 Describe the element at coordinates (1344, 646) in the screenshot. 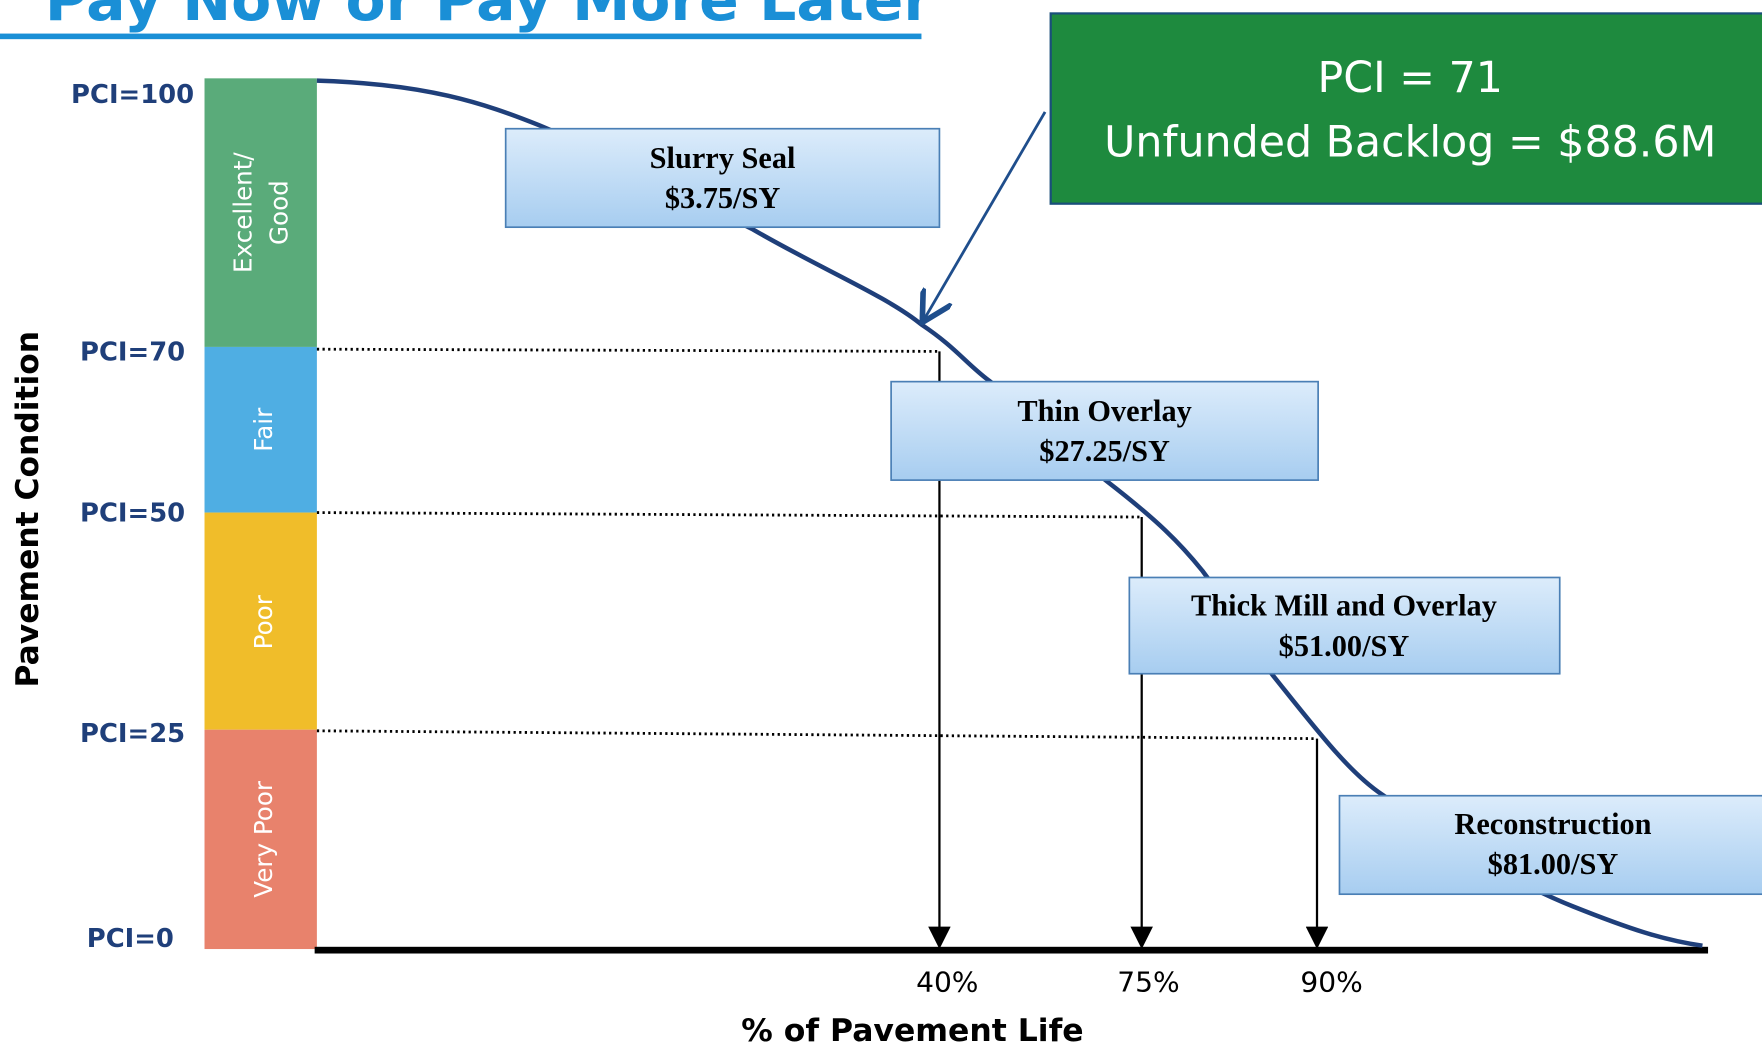

I see `treatment-cost: $51.00/SY` at that location.